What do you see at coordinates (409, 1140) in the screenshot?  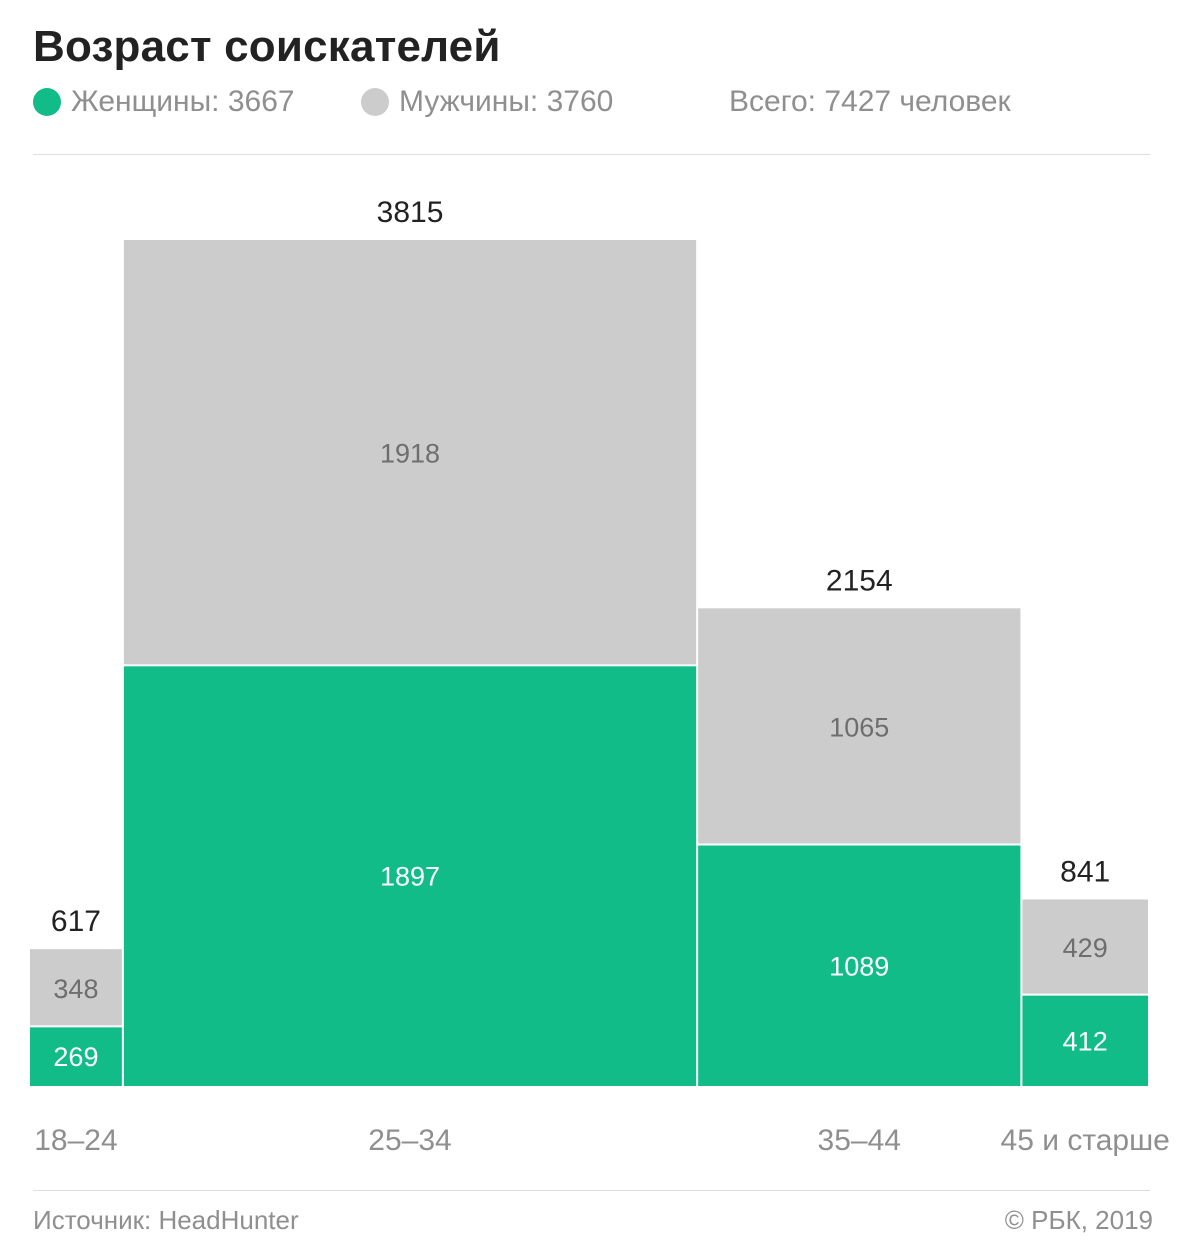 I see `category-label-2: 25–34` at bounding box center [409, 1140].